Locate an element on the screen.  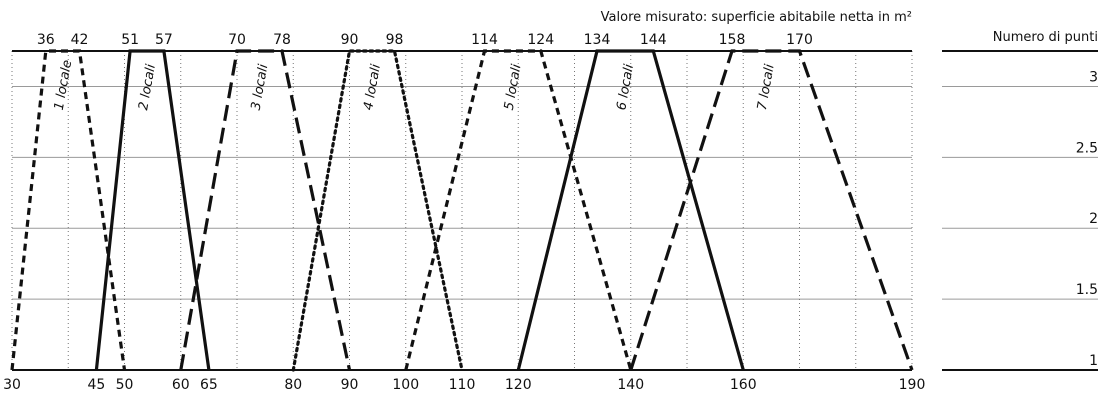
y-tick-label: 2.5 is located at coordinates (1087, 148).